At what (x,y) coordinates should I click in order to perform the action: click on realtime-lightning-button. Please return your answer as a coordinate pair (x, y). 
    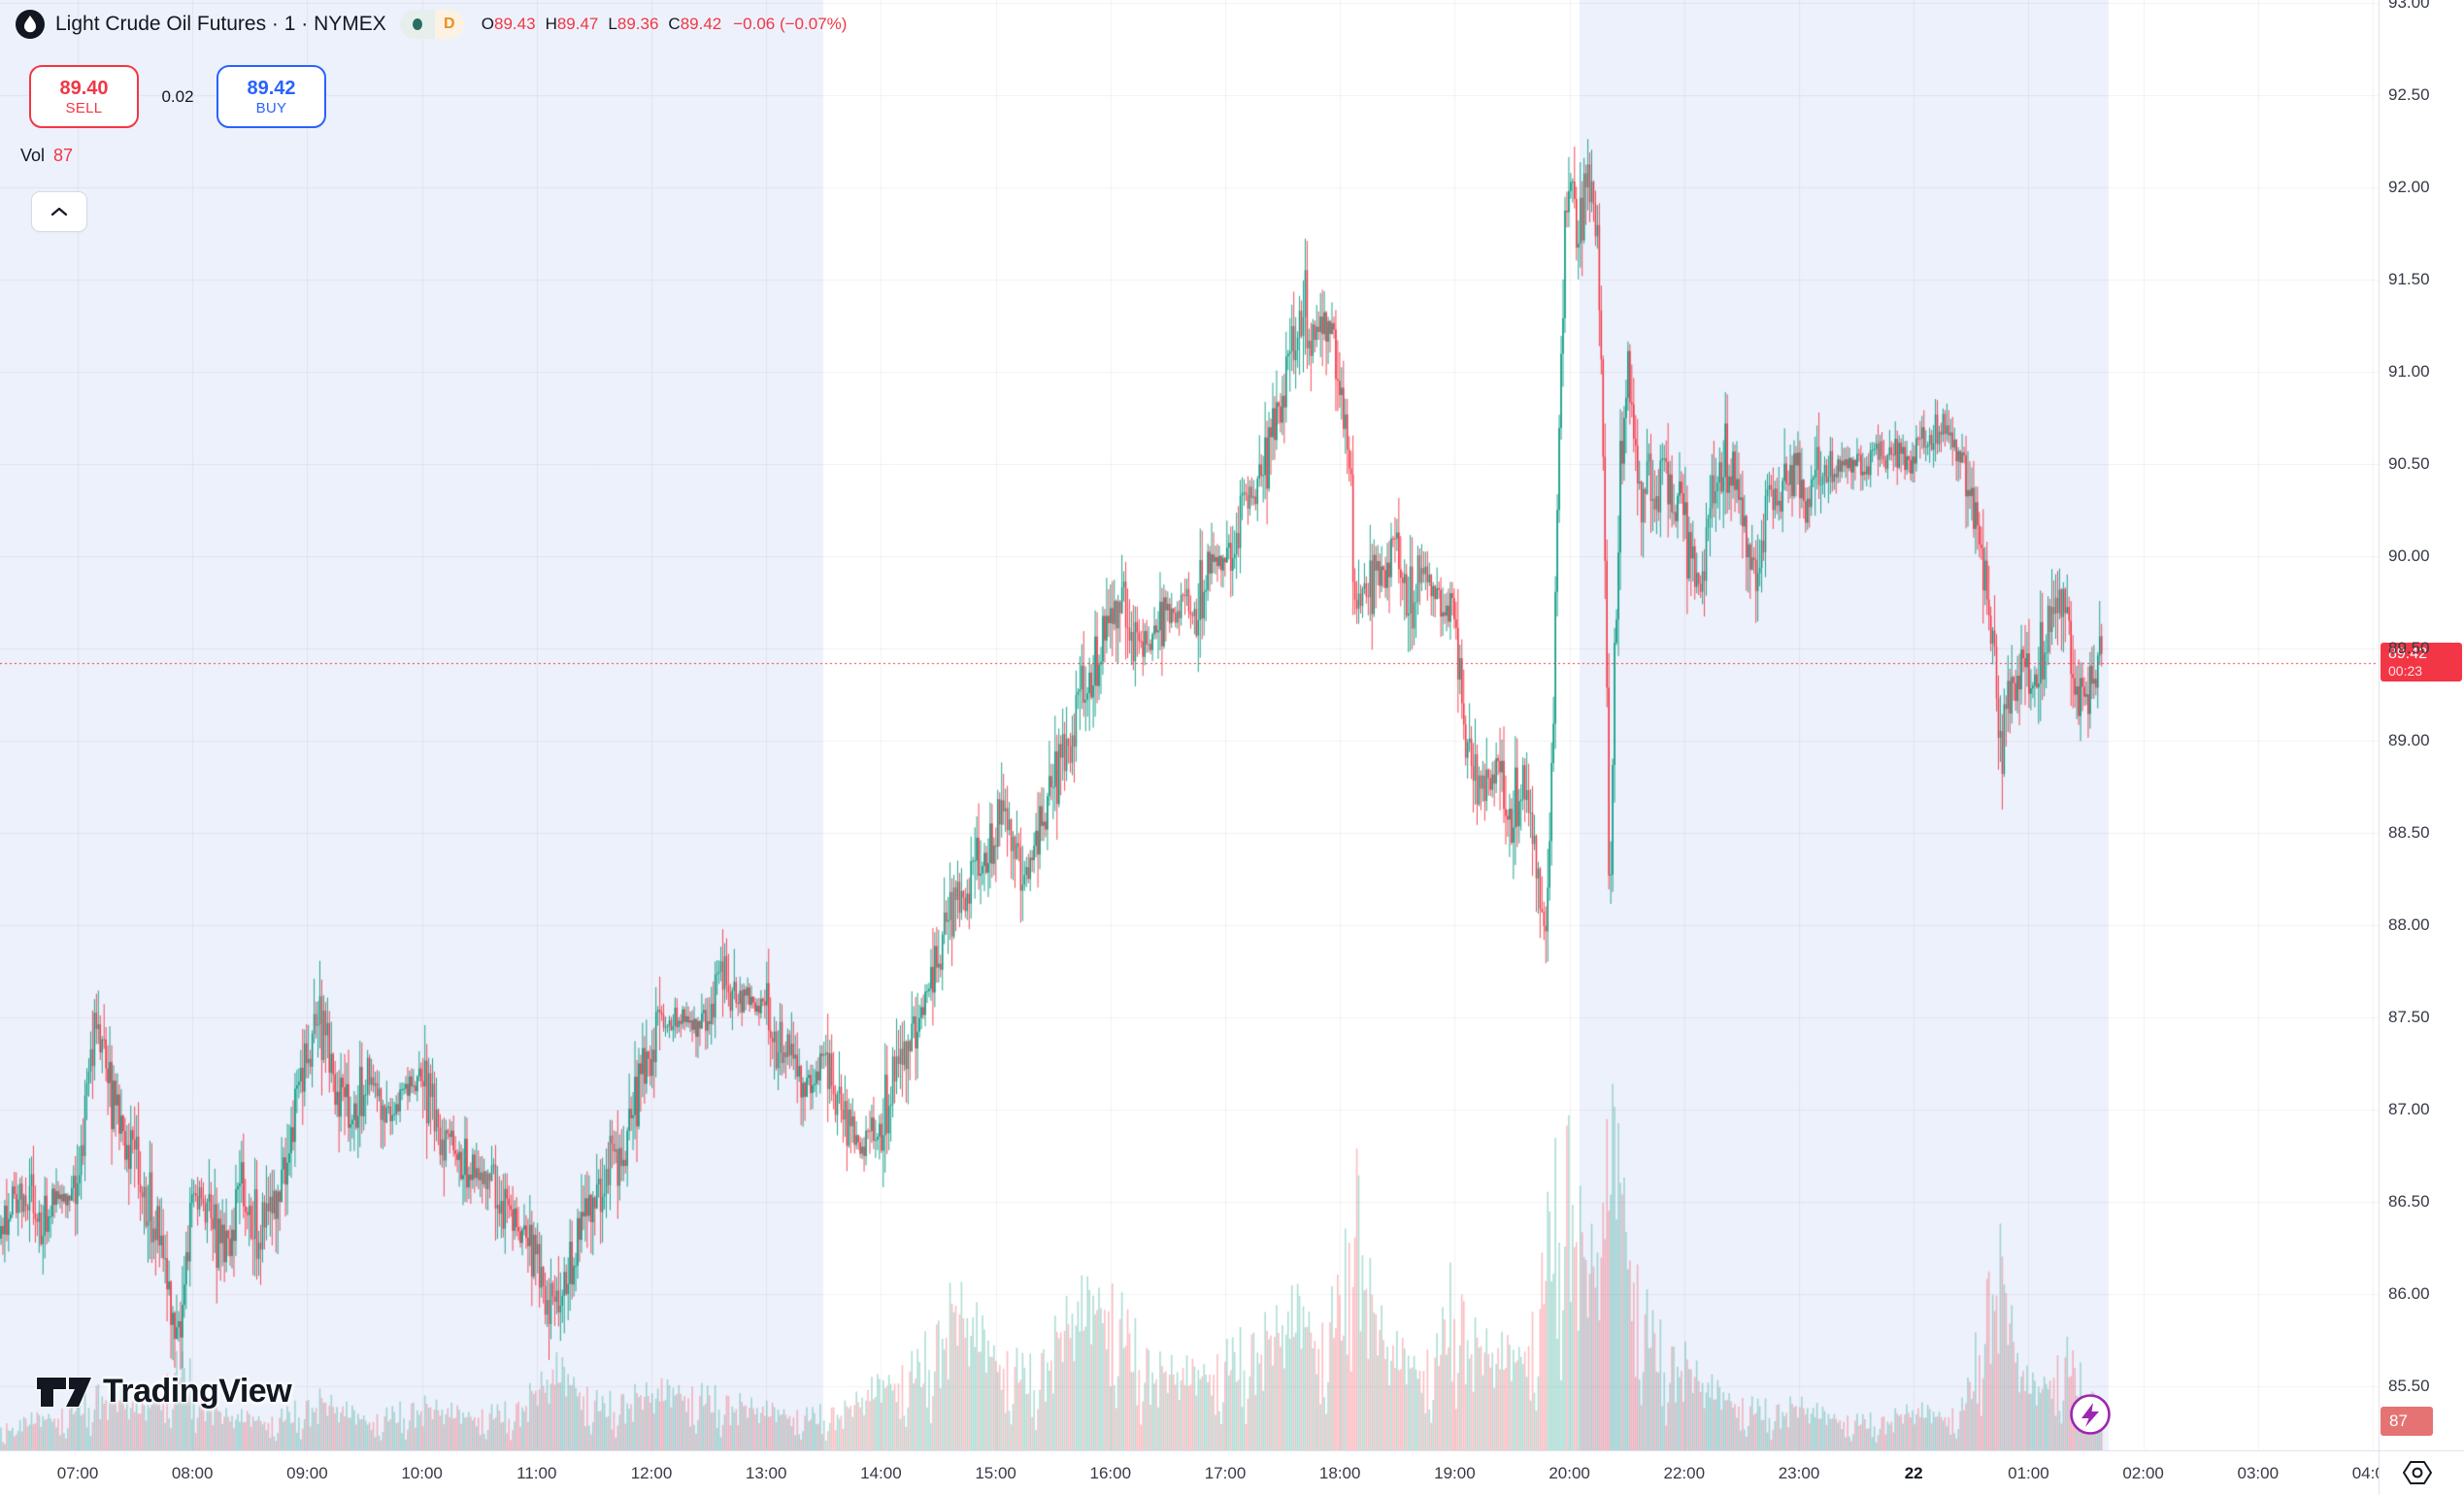
    Looking at the image, I should click on (2090, 1414).